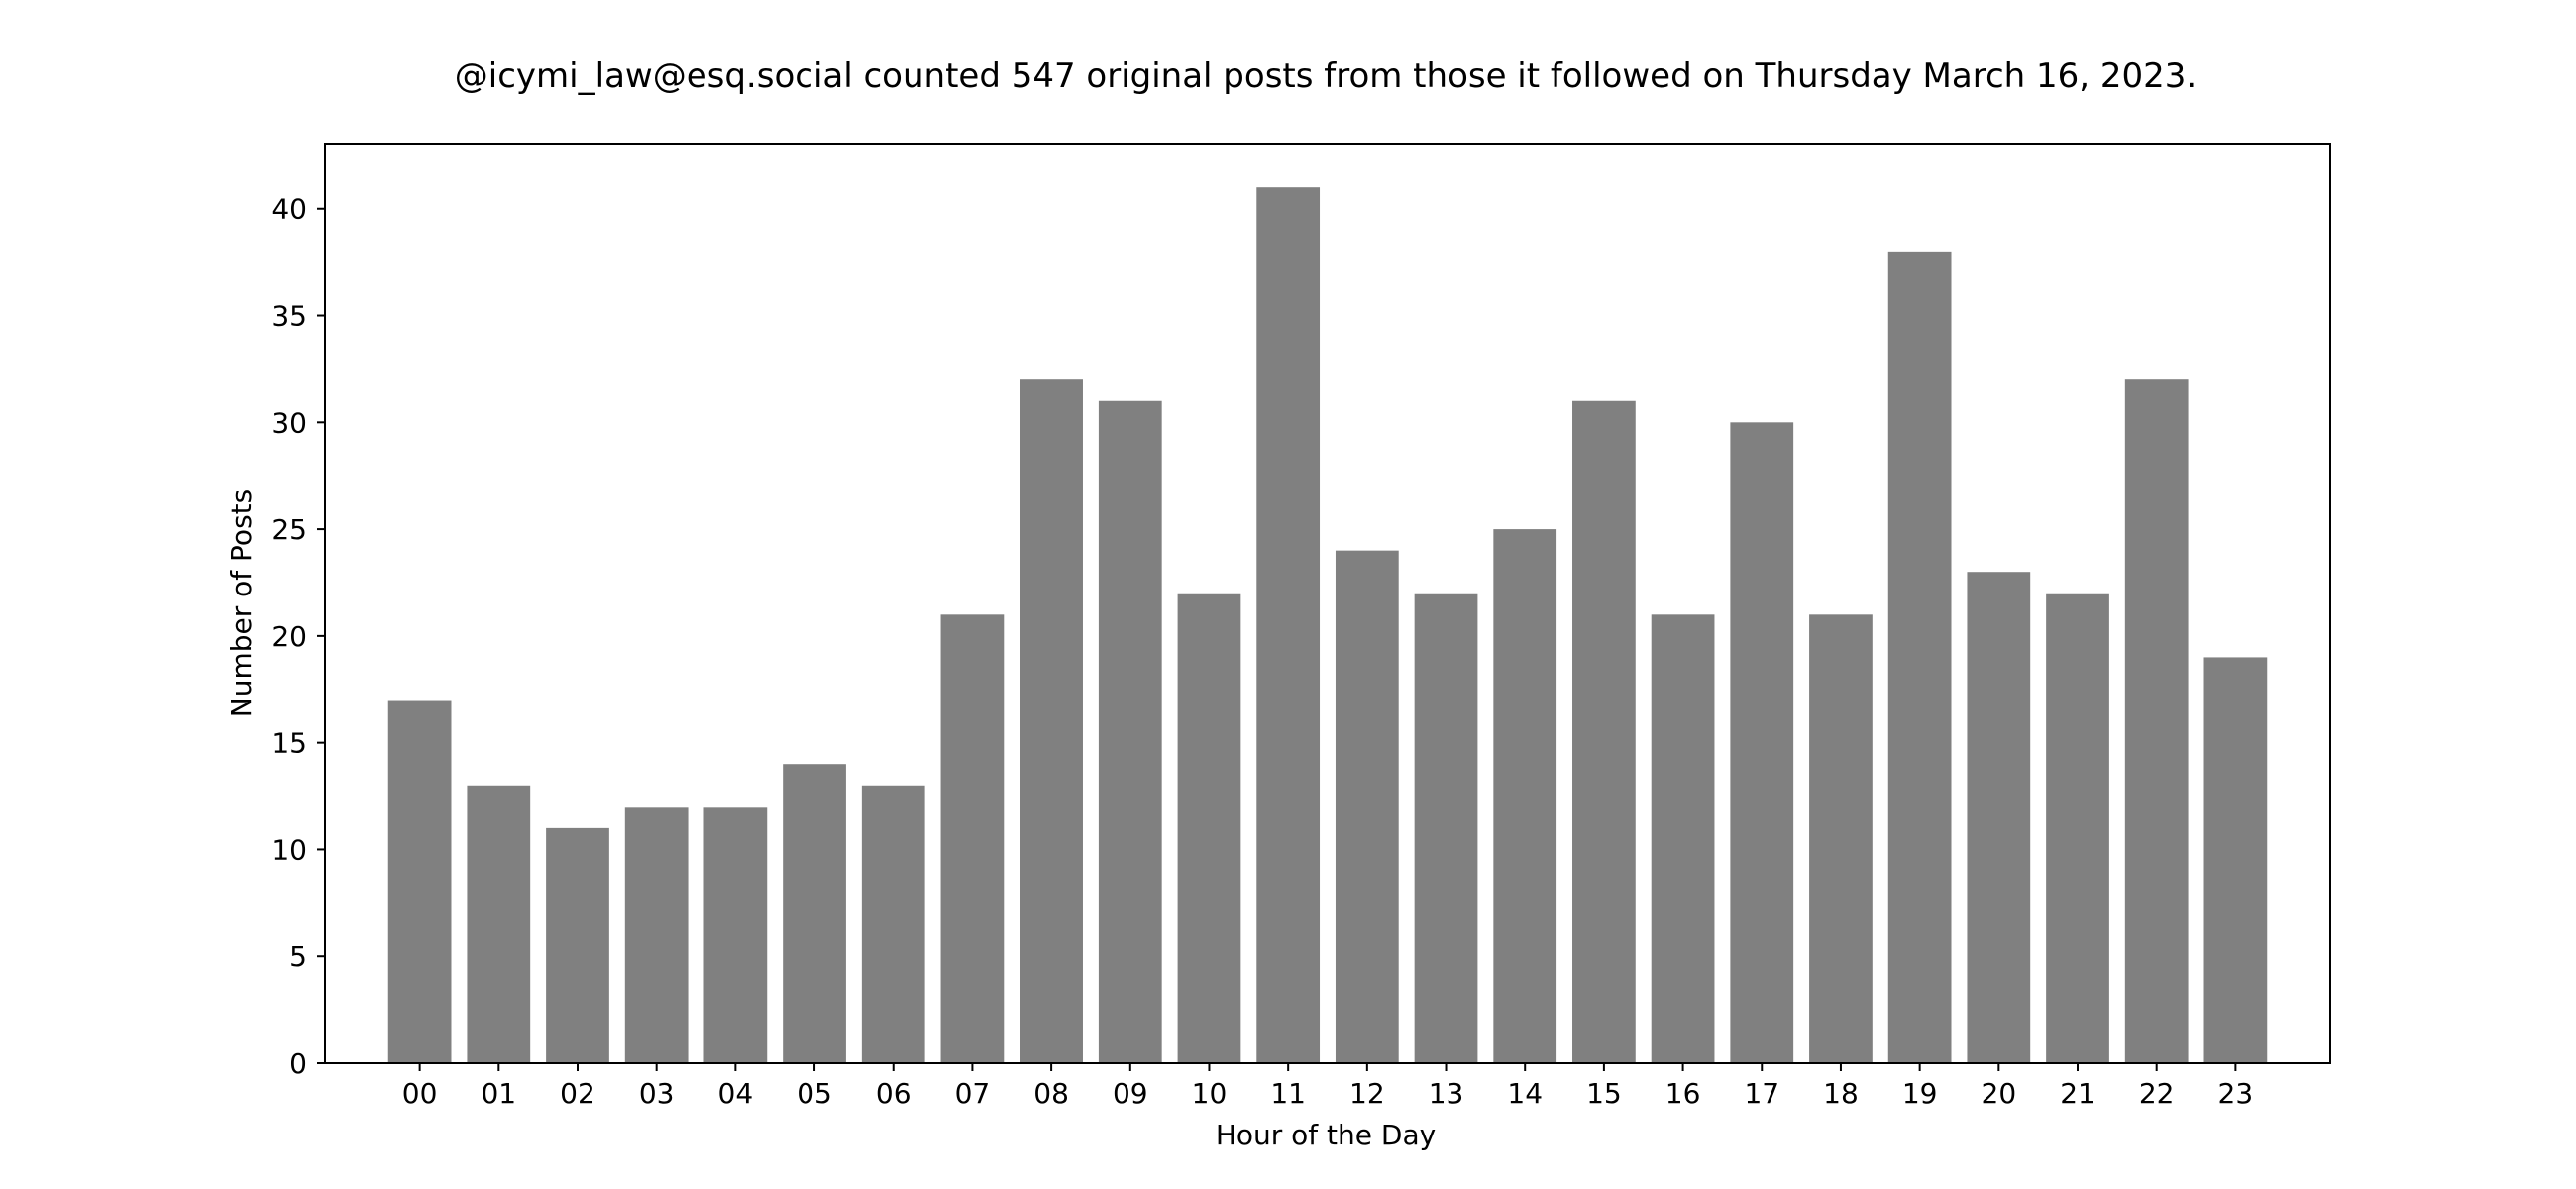 The image size is (2576, 1189). What do you see at coordinates (289, 529) in the screenshot?
I see `y-tick-label: 25` at bounding box center [289, 529].